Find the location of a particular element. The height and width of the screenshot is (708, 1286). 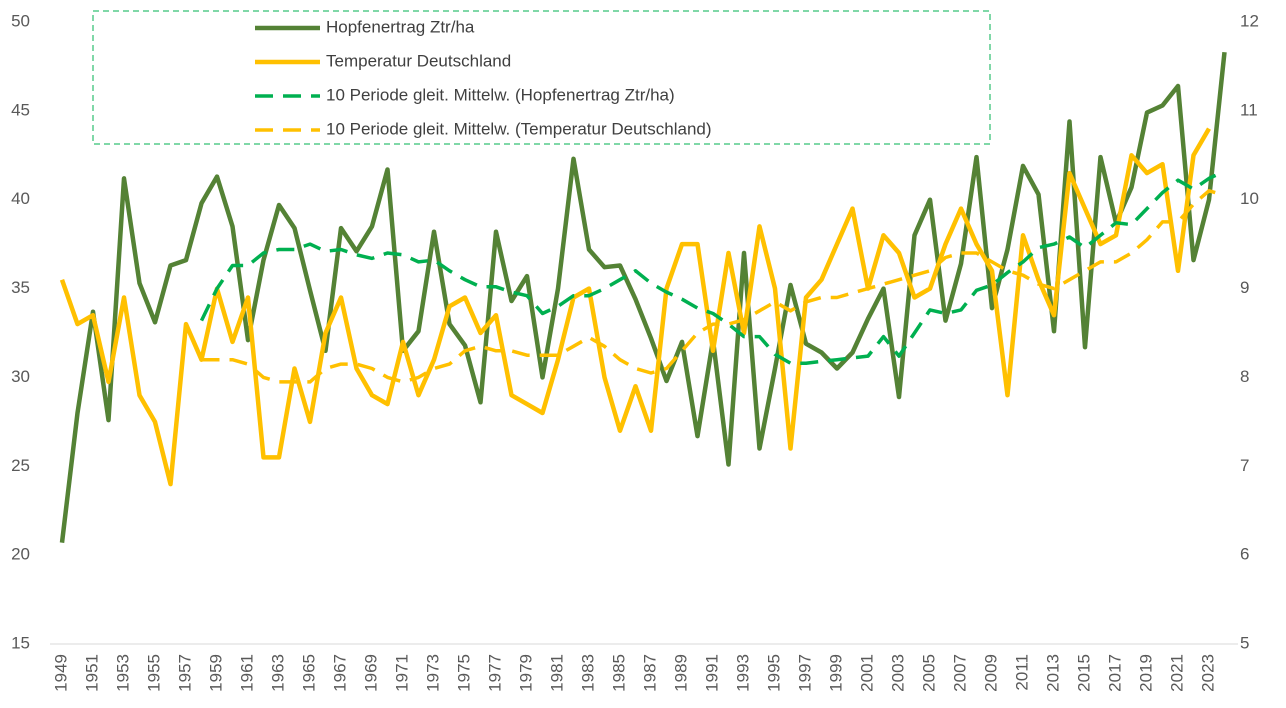

y-tick-label: 40 is located at coordinates (20, 198).